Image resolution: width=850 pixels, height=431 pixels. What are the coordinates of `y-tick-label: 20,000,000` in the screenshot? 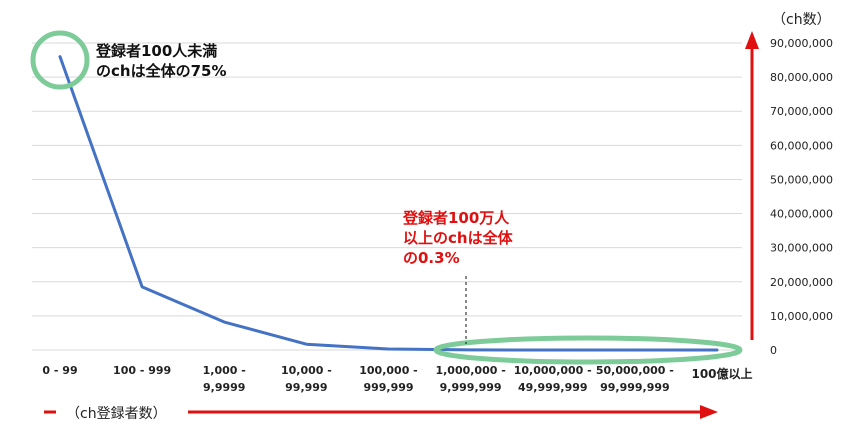 It's located at (801, 282).